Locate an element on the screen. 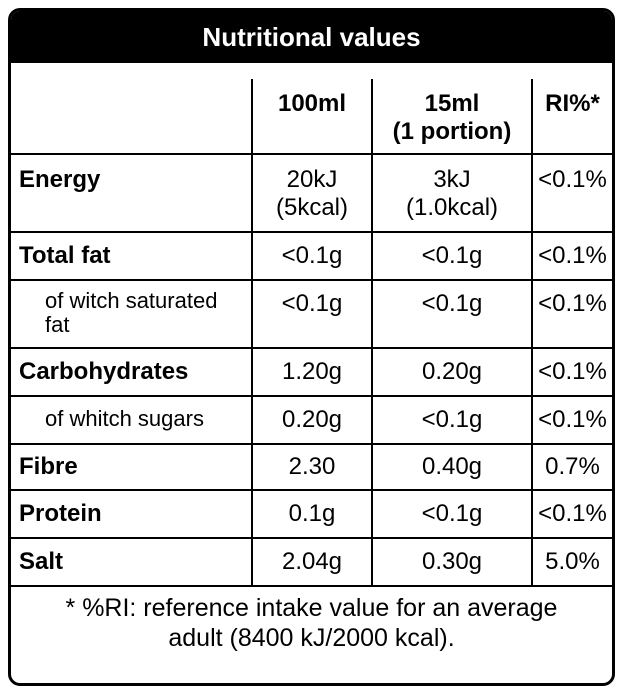  header-15ml: 15ml is located at coordinates (452, 103).